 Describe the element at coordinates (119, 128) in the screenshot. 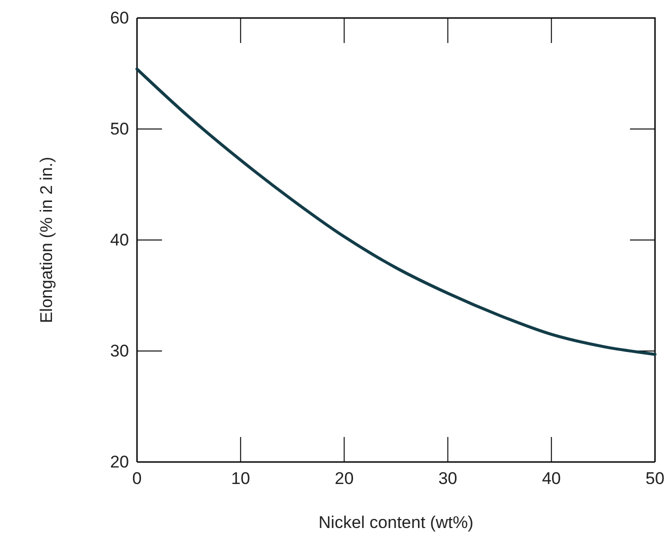

I see `y-tick-label: 50` at that location.